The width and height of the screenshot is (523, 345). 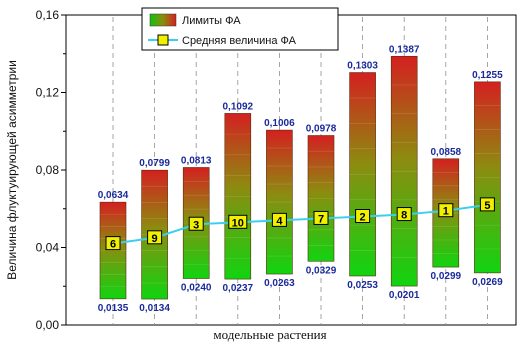 I want to click on mean-marker-label: 10, so click(x=238, y=223).